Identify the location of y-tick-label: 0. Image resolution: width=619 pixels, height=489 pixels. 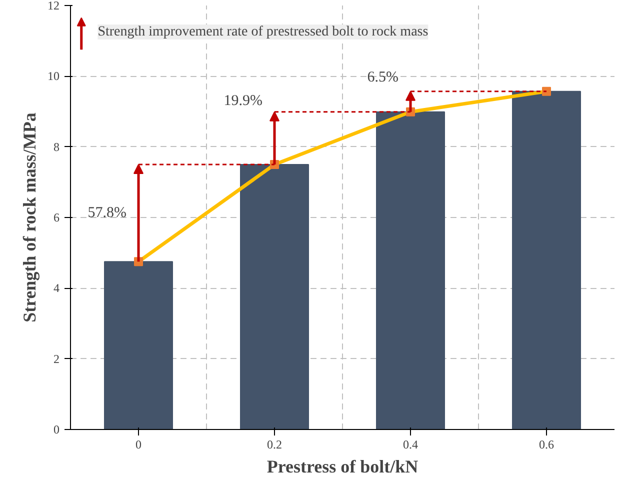
(57, 429).